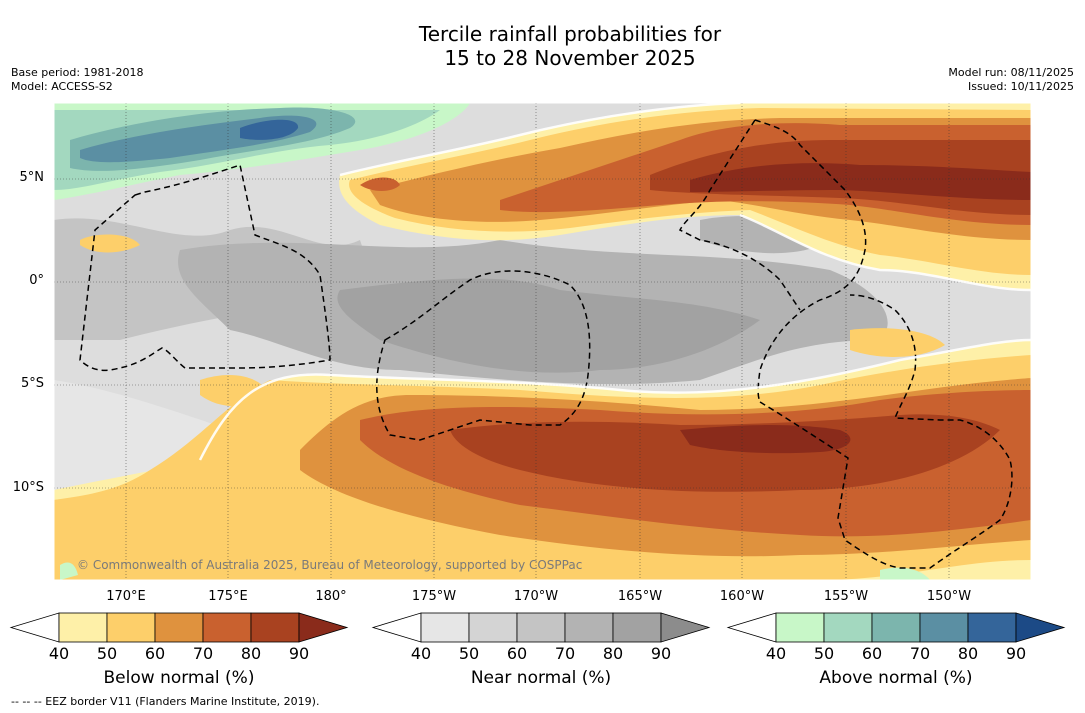  Describe the element at coordinates (126, 596) in the screenshot. I see `lon-label-170e: 170°E` at that location.